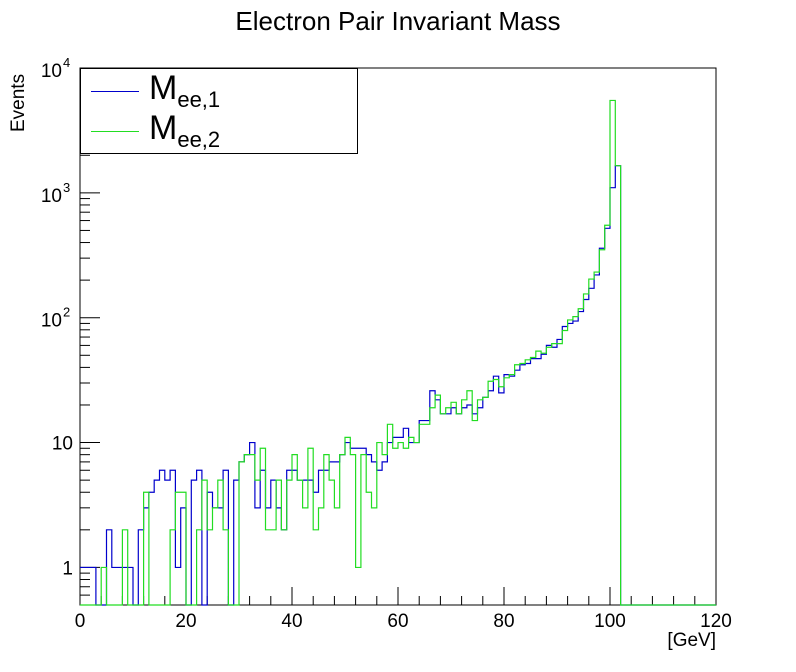 This screenshot has height=672, width=796. I want to click on legend: Mee,1 Mee,2, so click(219, 111).